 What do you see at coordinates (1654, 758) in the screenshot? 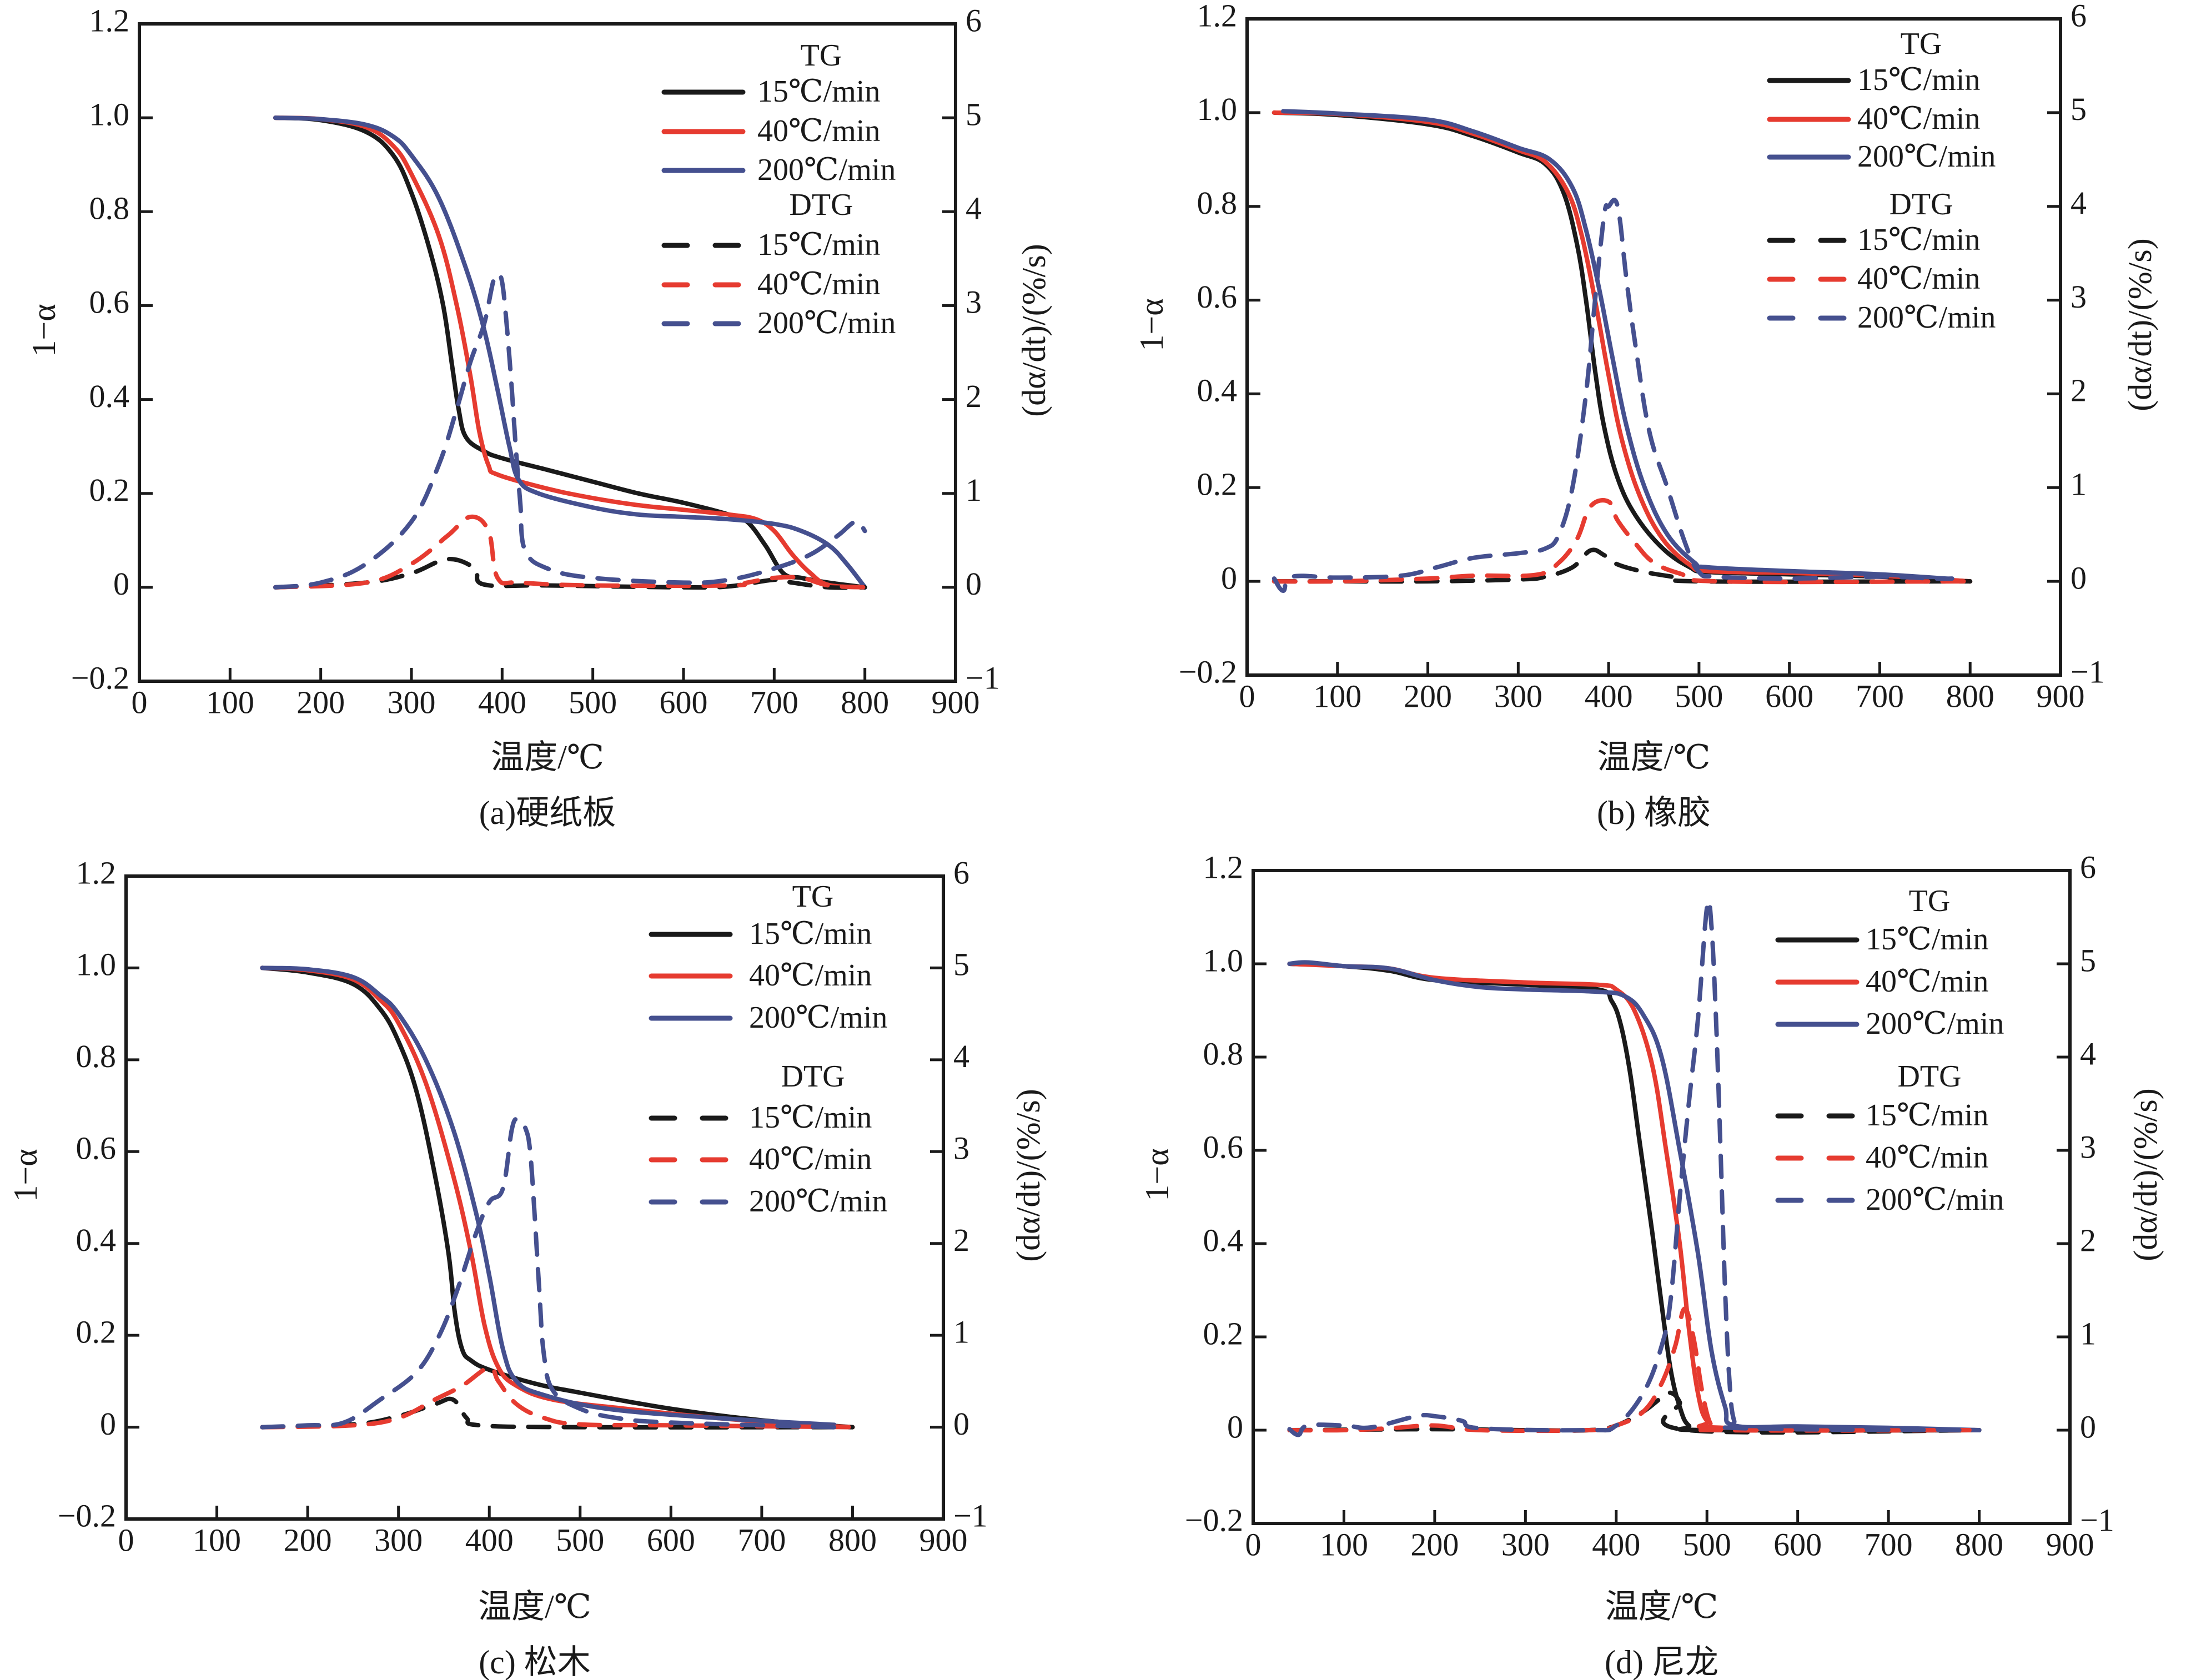
I see `x-axis-title: 温度/℃` at bounding box center [1654, 758].